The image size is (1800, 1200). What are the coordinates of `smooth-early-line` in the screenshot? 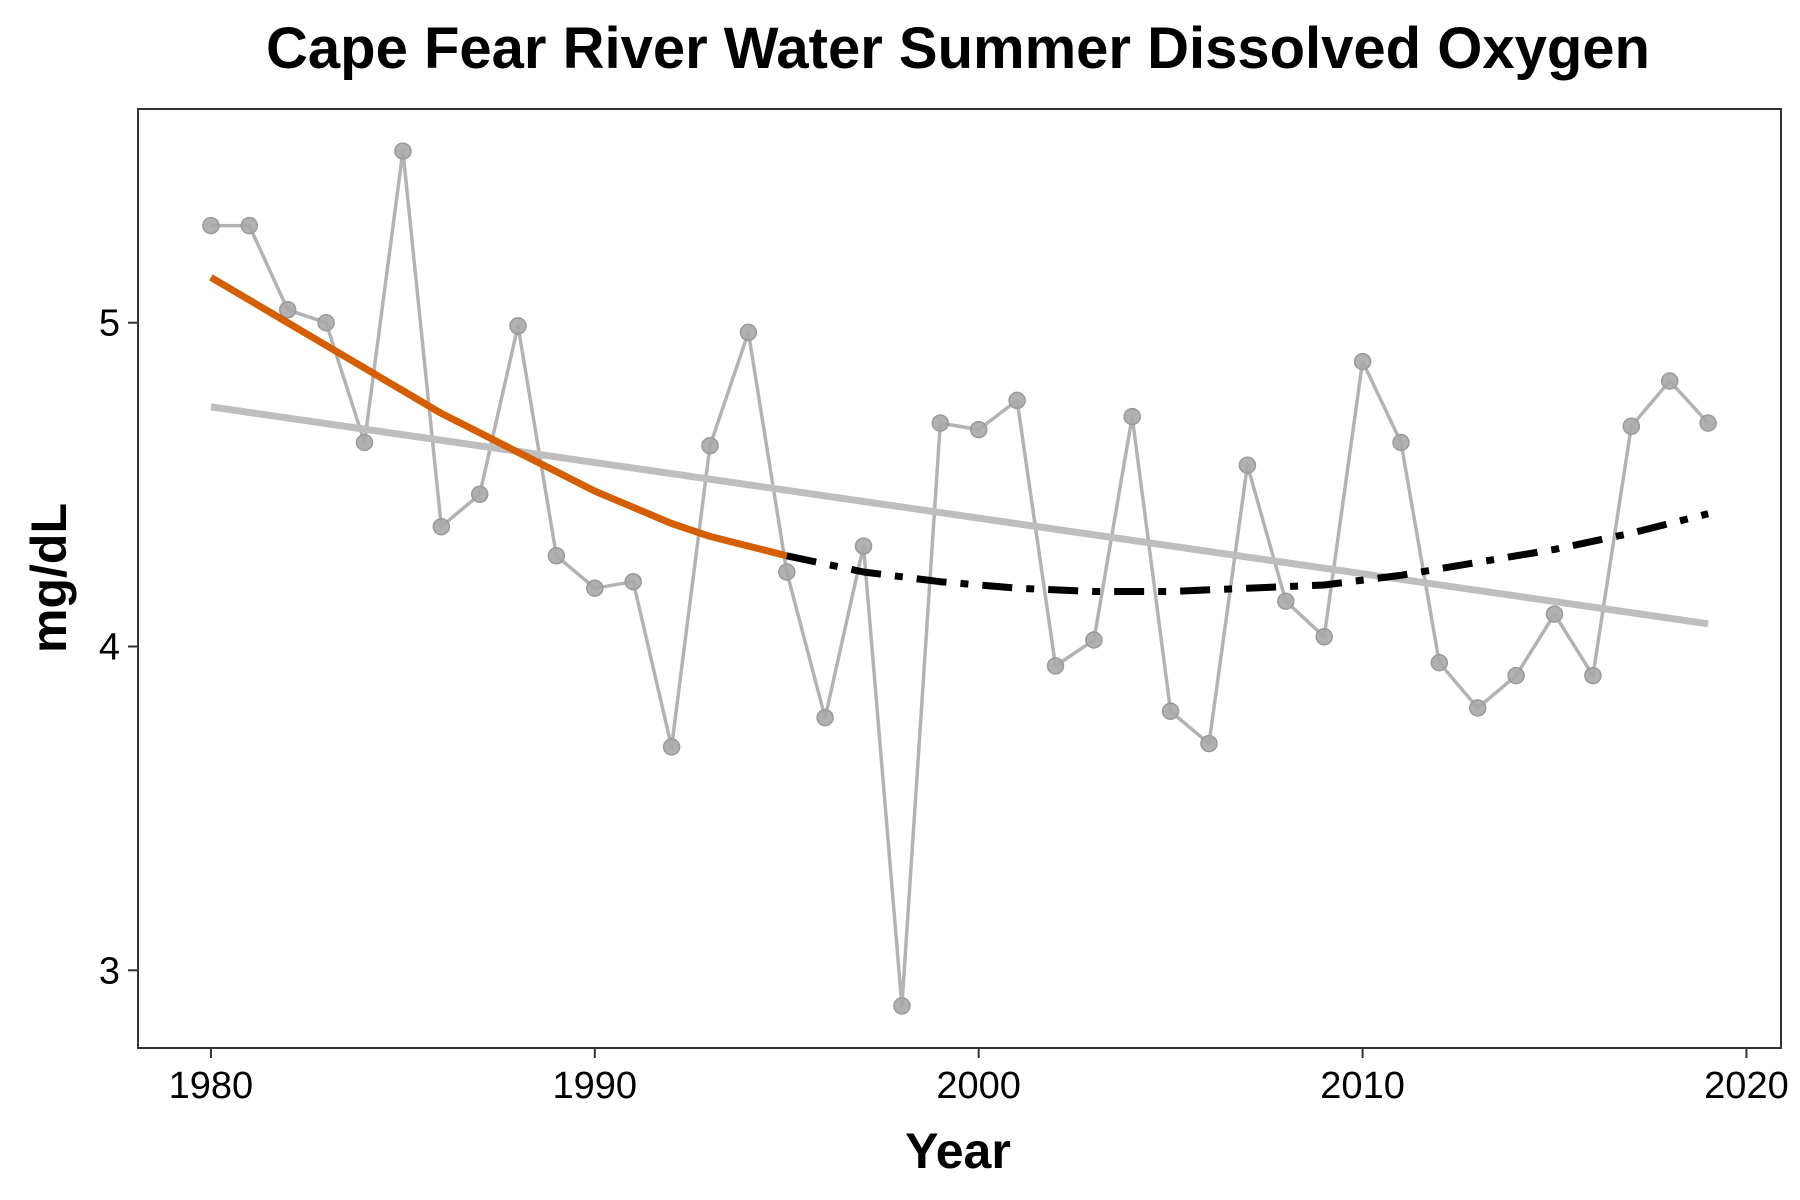 It's located at (498, 417).